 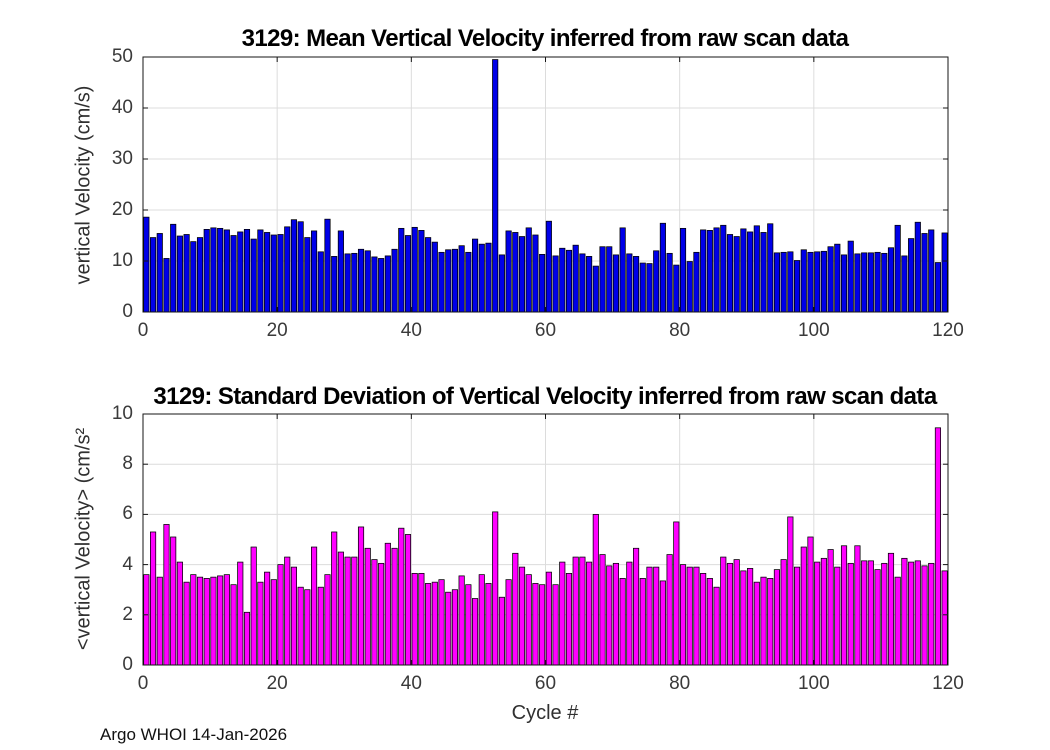 What do you see at coordinates (545, 330) in the screenshot?
I see `x-tick-label: 60` at bounding box center [545, 330].